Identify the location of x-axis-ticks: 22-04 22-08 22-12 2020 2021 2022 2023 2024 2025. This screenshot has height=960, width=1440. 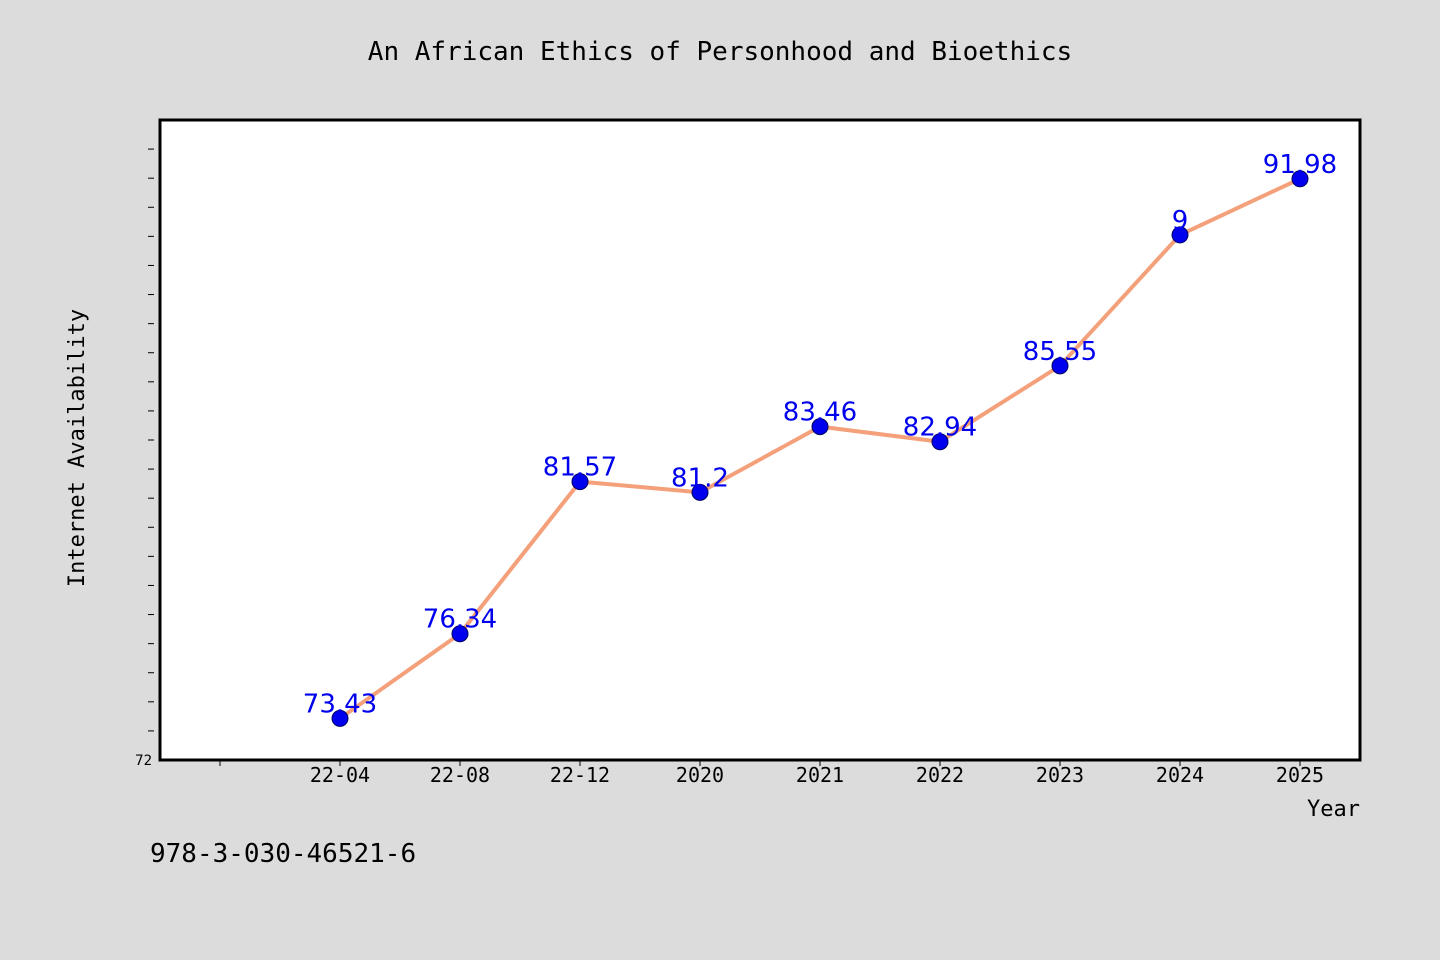
(771, 773).